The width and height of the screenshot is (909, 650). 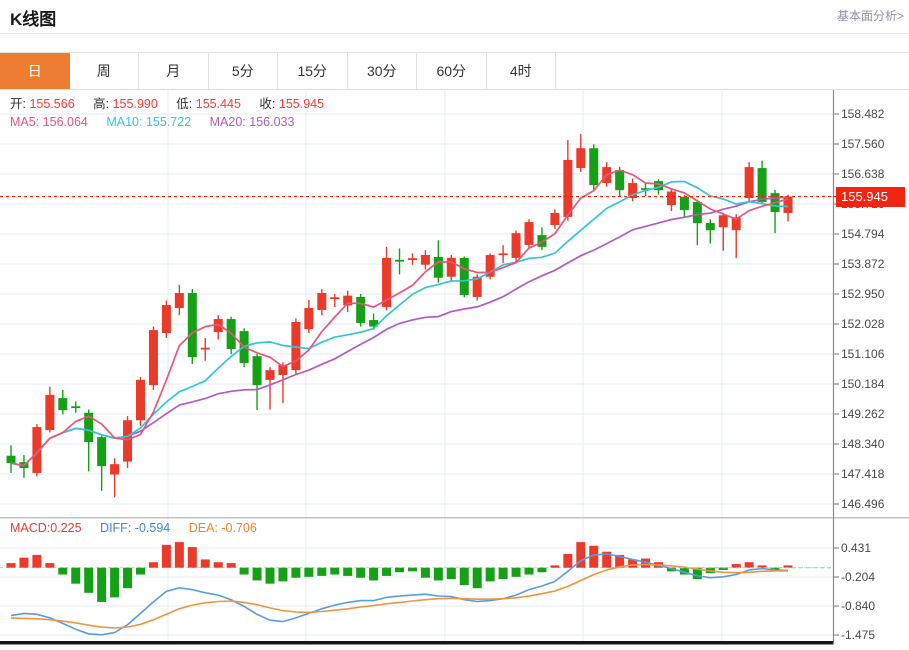 I want to click on macd-value: 0.225, so click(x=66, y=528).